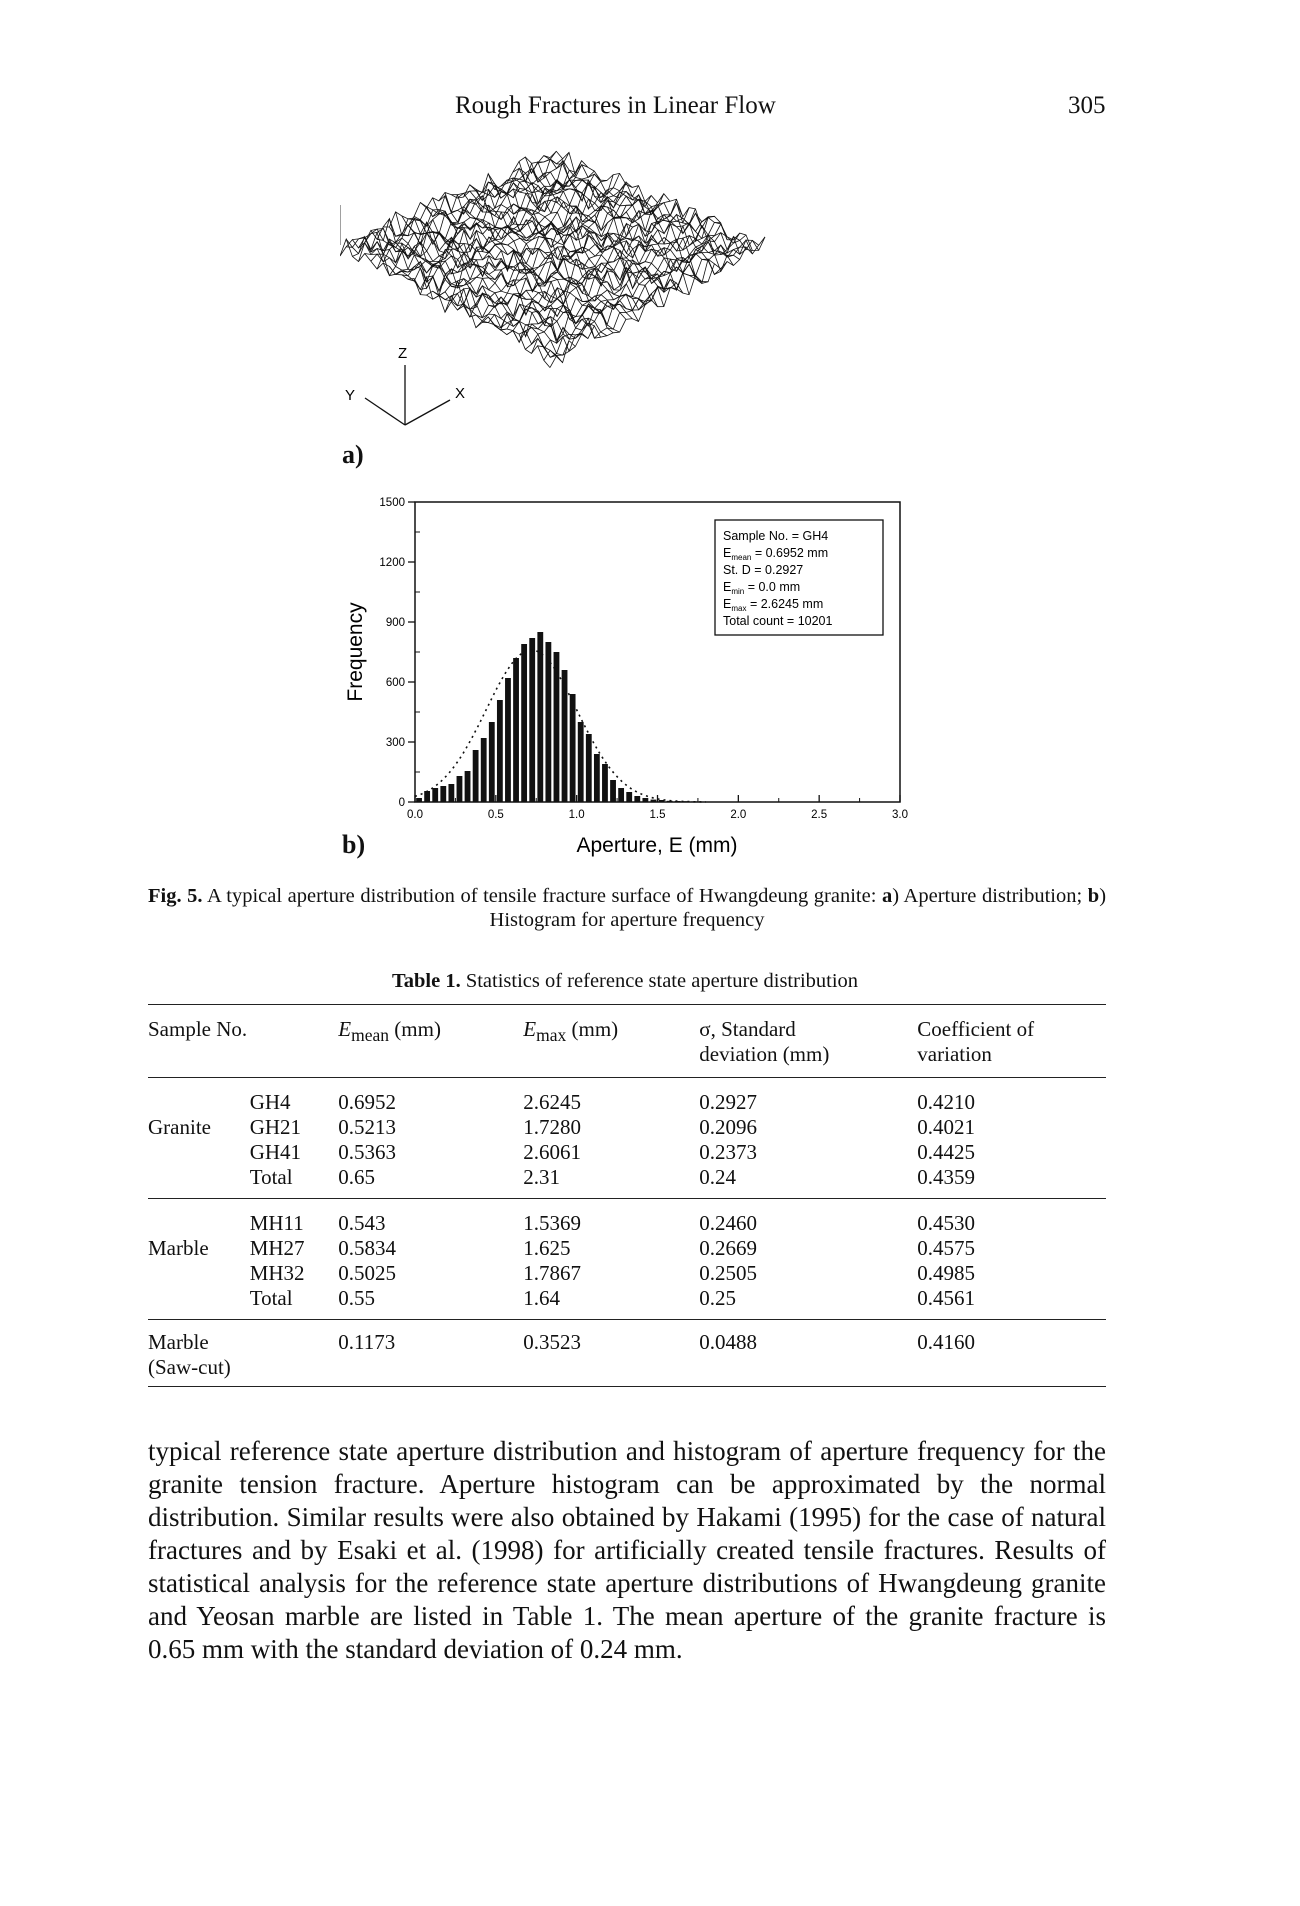  I want to click on table-row: MH32 0.5025 1.7867 0.2505 0.4985, so click(627, 1273).